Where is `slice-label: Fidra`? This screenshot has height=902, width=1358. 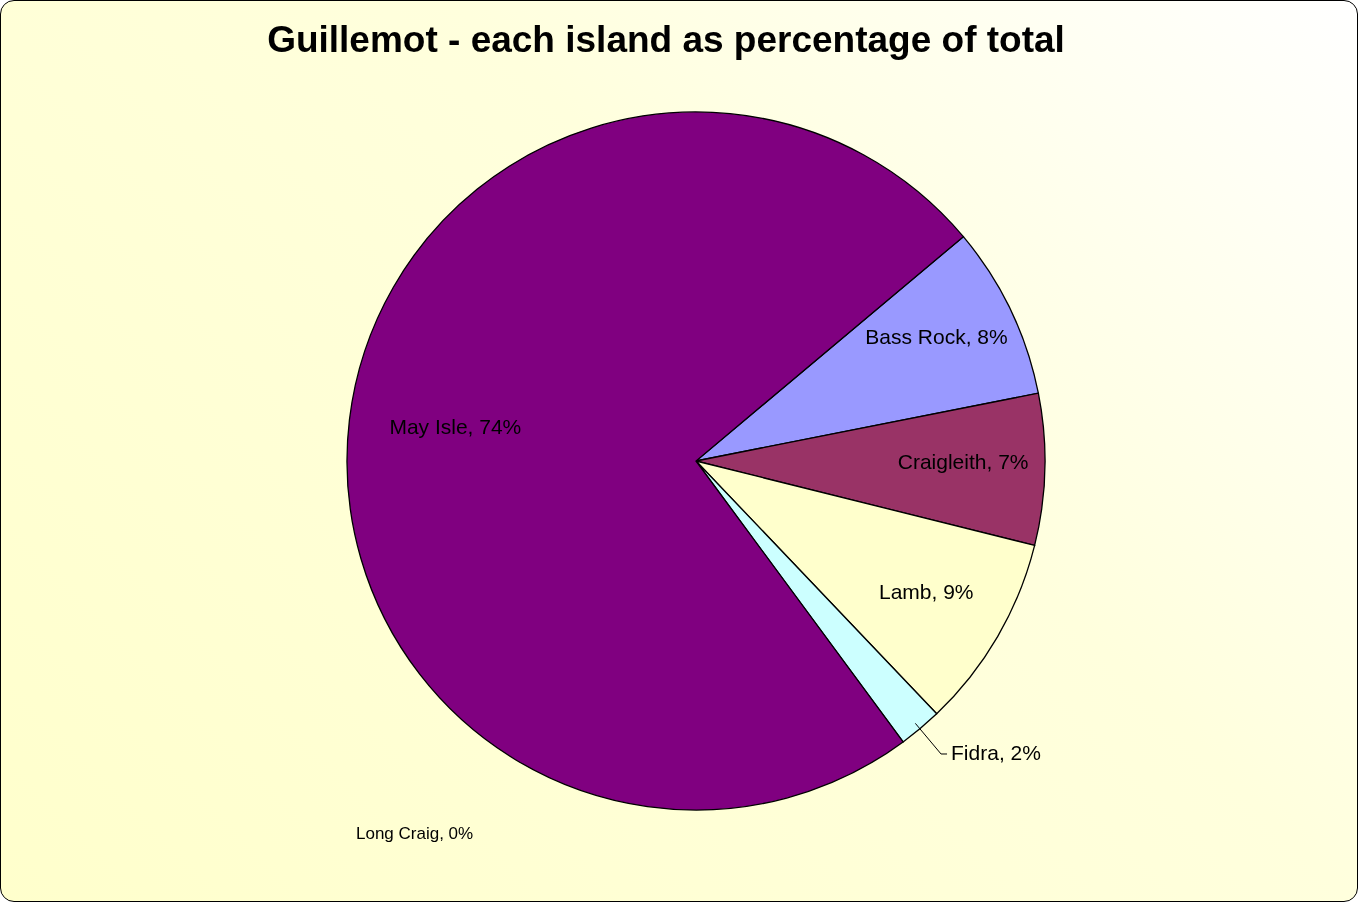
slice-label: Fidra is located at coordinates (975, 752).